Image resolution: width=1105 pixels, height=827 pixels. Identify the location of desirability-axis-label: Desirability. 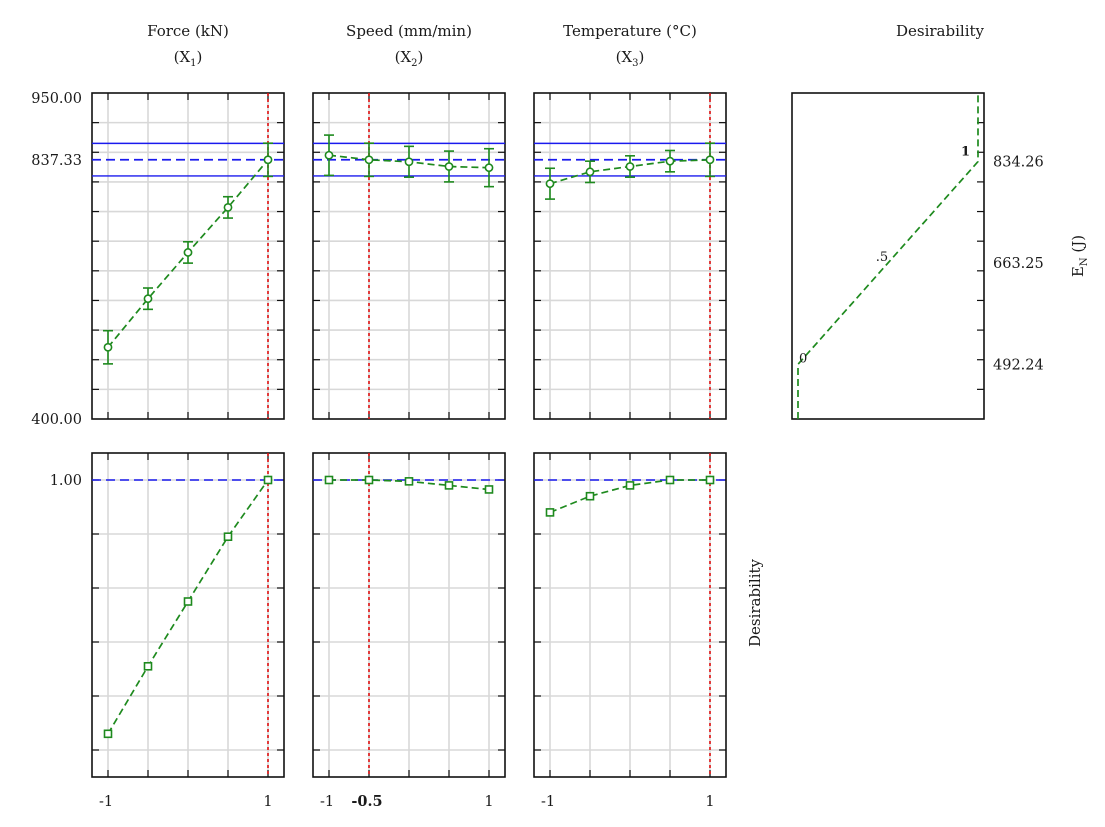
(755, 602).